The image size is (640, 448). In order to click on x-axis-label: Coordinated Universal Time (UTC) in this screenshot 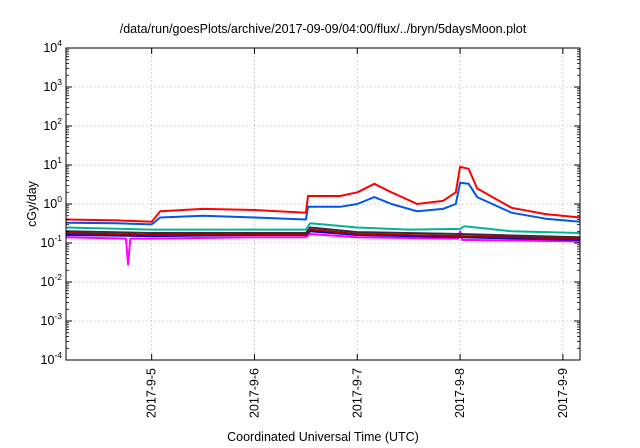, I will do `click(323, 437)`.